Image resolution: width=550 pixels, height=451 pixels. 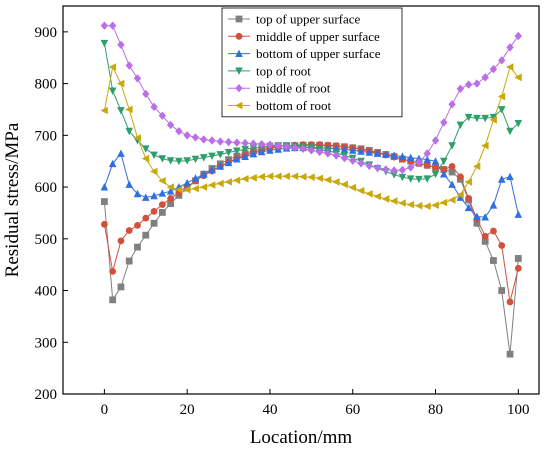 I want to click on legend-entry: middle of root, so click(x=279, y=88).